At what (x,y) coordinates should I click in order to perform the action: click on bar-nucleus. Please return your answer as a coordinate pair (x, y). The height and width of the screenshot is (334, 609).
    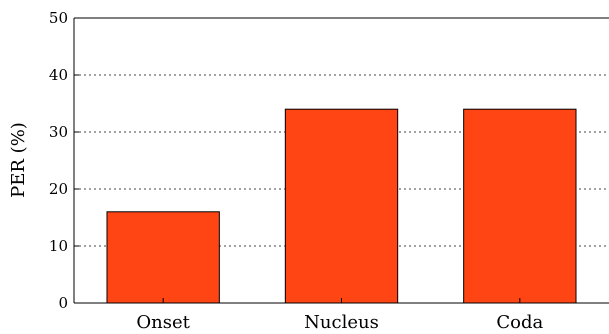
    Looking at the image, I should click on (341, 206).